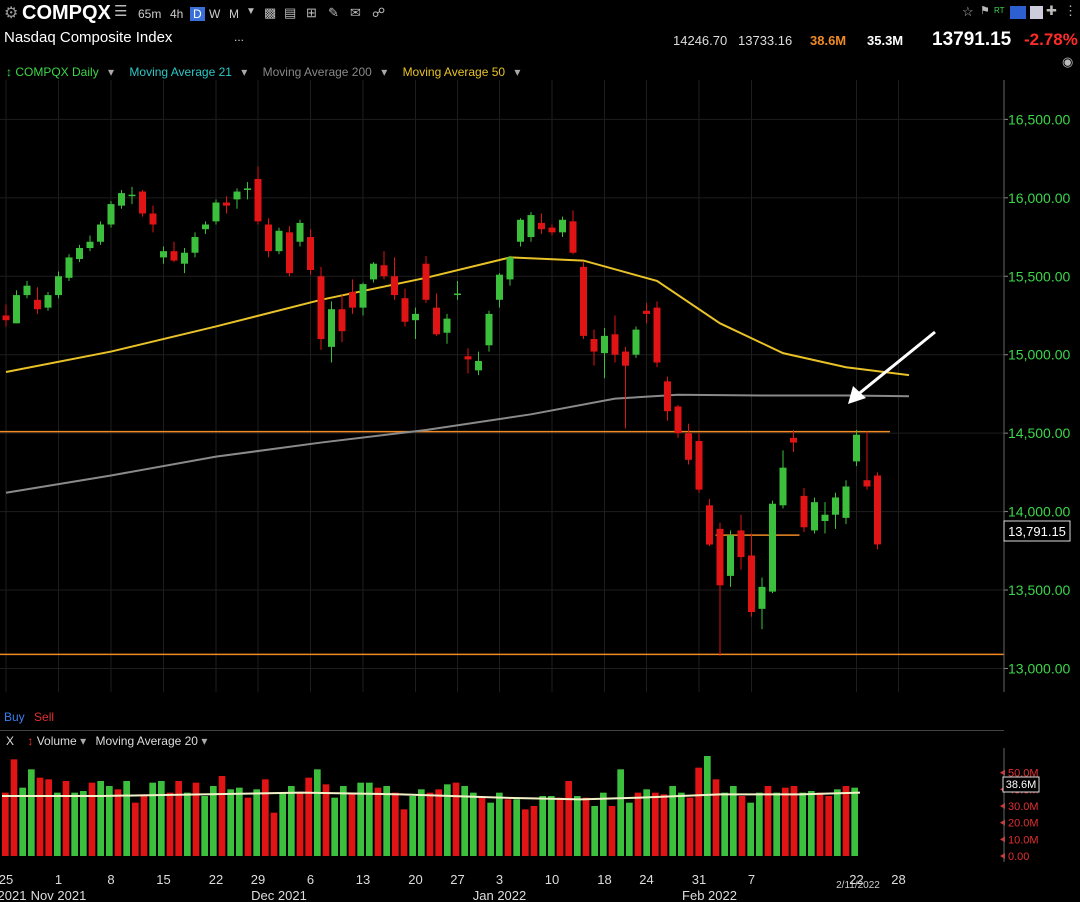  Describe the element at coordinates (1068, 61) in the screenshot. I see `globe-icon: ◉` at that location.